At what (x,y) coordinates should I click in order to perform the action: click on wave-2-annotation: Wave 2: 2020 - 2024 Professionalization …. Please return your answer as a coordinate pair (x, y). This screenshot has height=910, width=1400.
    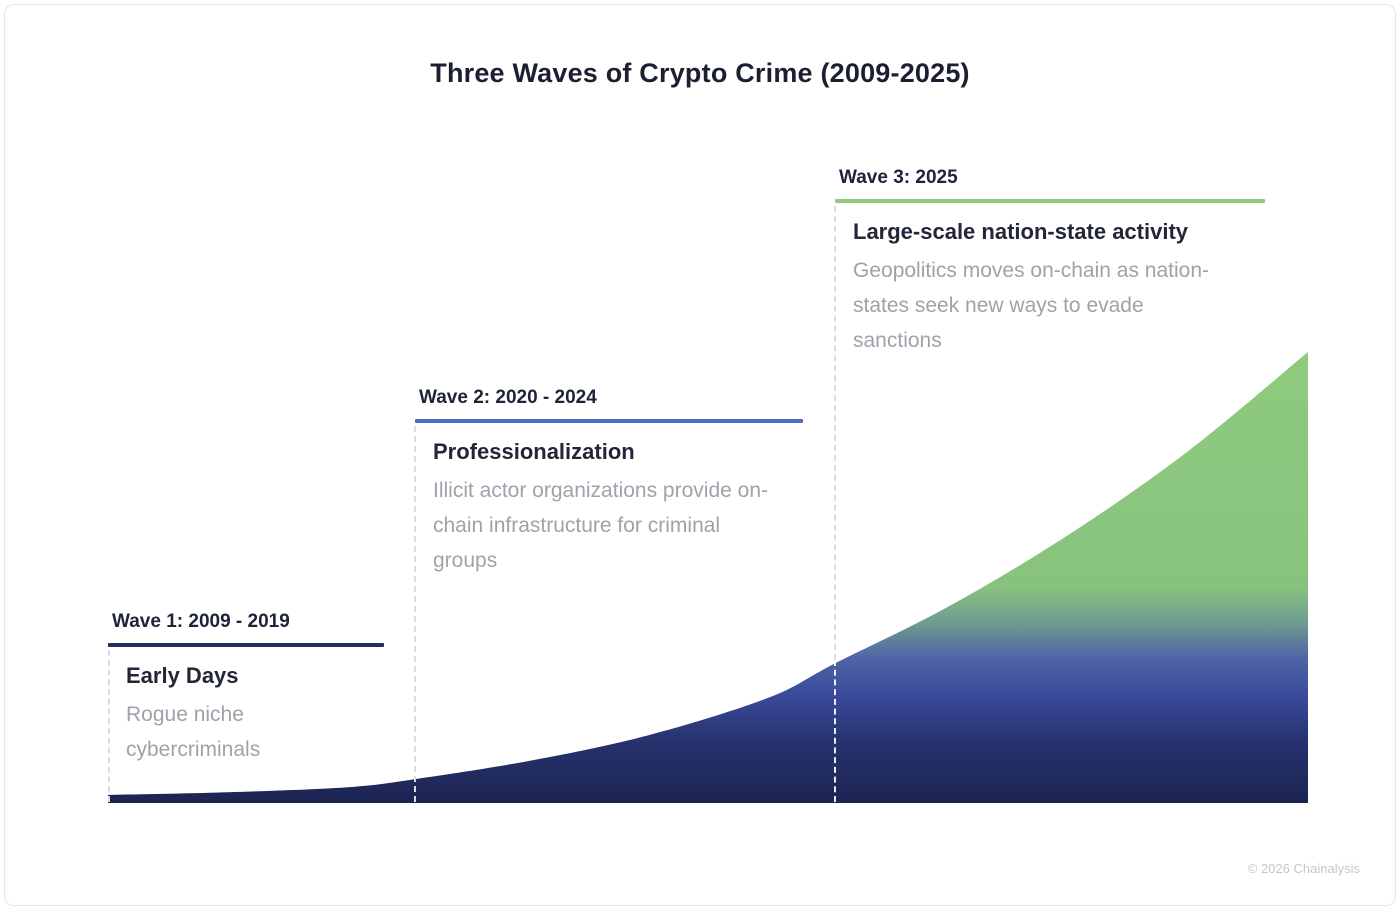
    Looking at the image, I should click on (609, 482).